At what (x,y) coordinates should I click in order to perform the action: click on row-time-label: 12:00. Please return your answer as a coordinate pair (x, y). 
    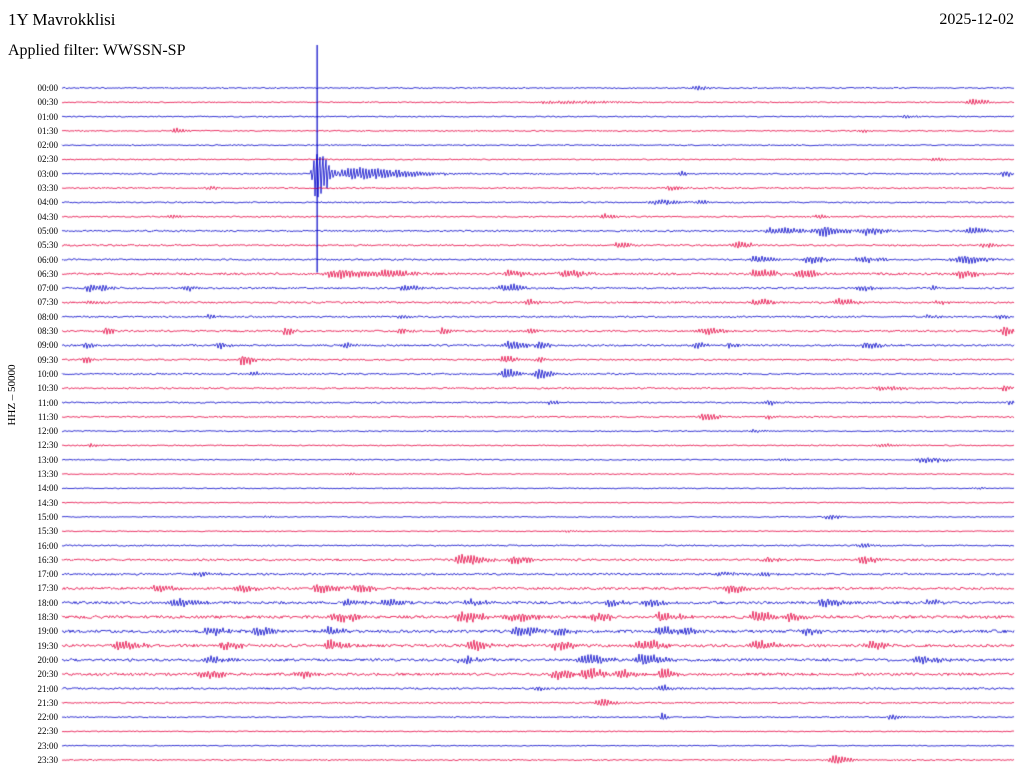
    Looking at the image, I should click on (47, 431).